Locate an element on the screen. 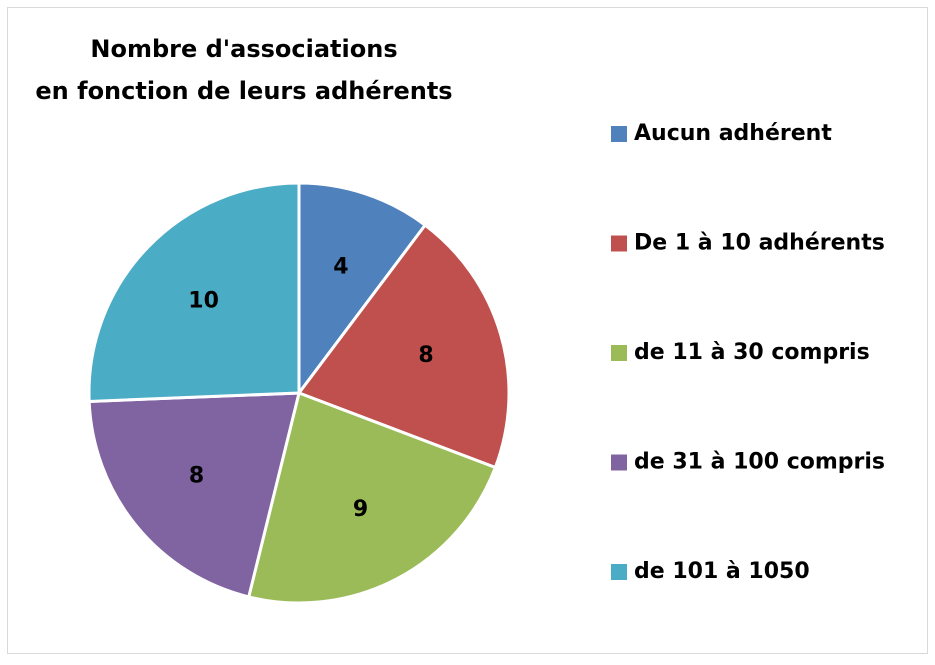 The image size is (935, 665). legend-label: Aucun adhérent is located at coordinates (733, 133).